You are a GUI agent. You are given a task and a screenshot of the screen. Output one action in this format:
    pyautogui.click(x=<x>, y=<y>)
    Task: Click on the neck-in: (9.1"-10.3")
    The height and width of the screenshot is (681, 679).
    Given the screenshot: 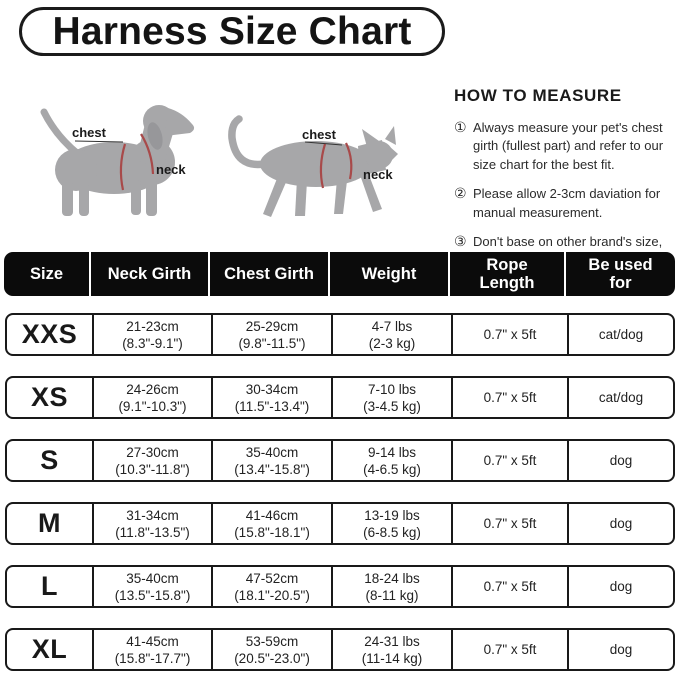 What is the action you would take?
    pyautogui.click(x=152, y=406)
    